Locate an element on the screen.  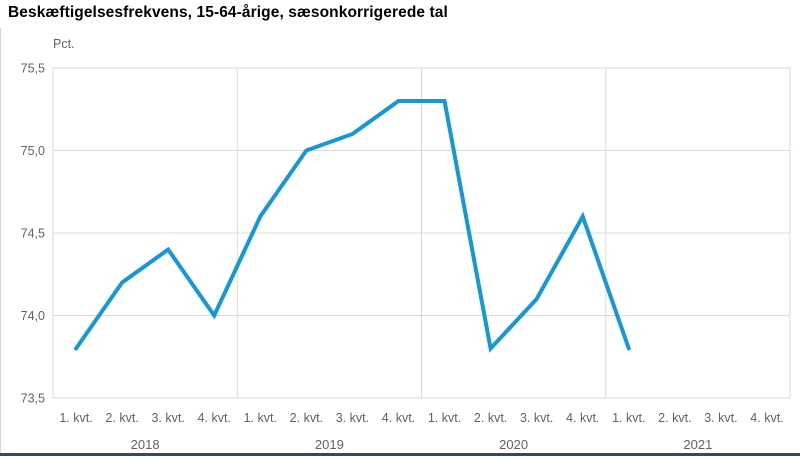
y-tick-label: 74,0 is located at coordinates (33, 316).